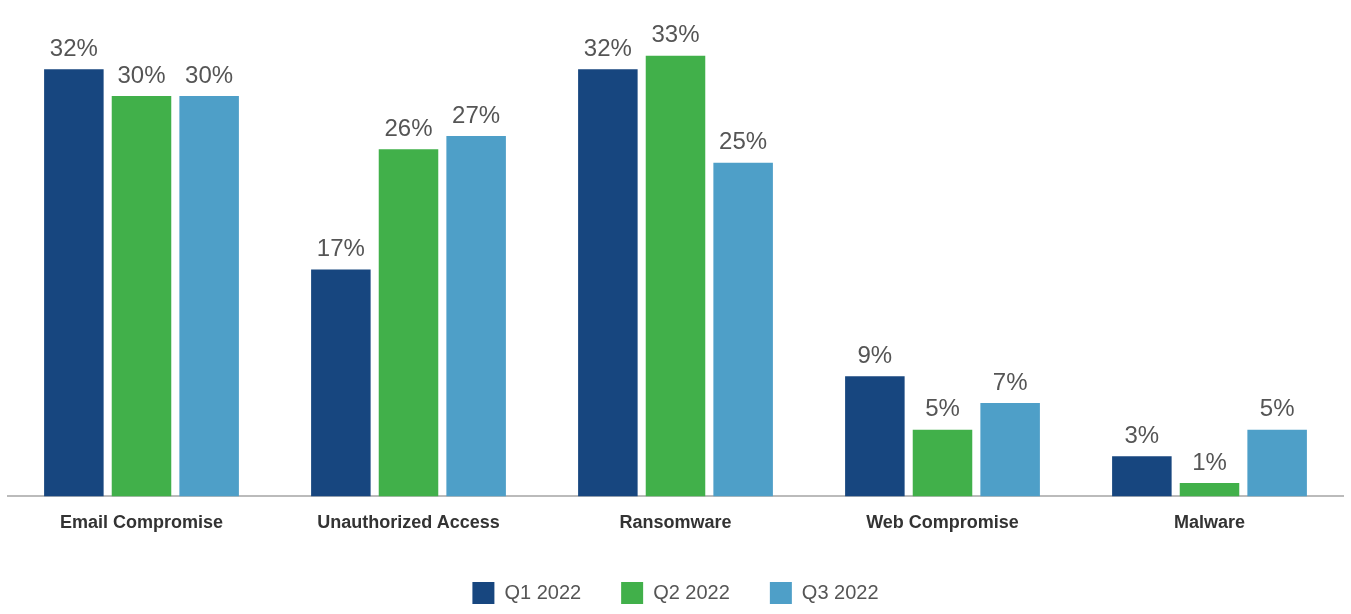  I want to click on data-label: 17%, so click(340, 248).